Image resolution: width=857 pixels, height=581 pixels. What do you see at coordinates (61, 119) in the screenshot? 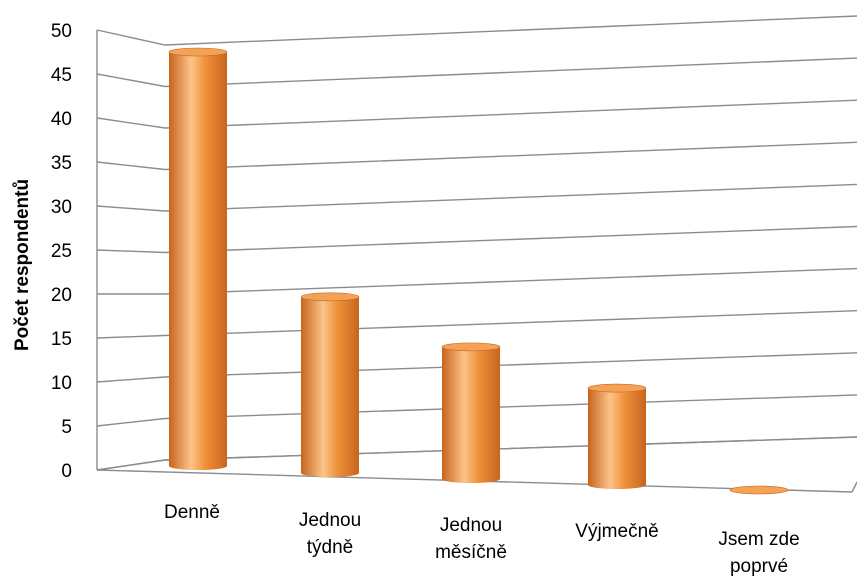
I see `y-tick-label: 40` at bounding box center [61, 119].